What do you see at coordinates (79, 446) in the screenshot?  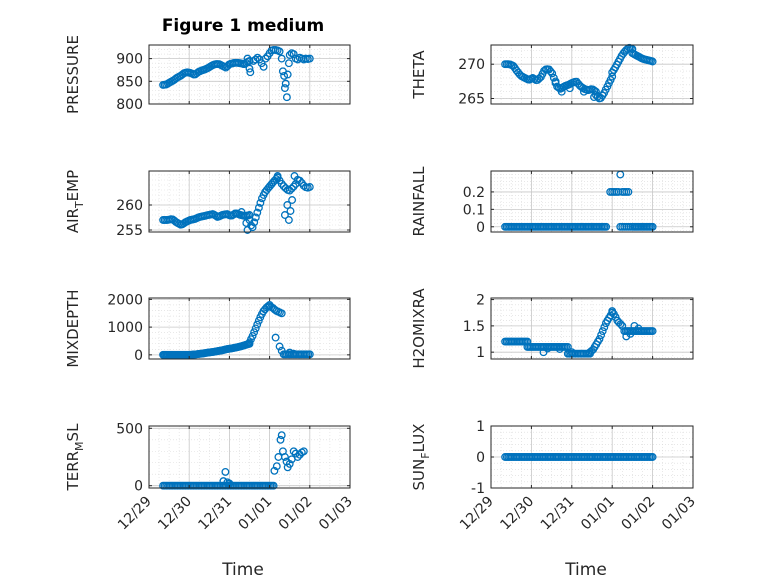 I see `y-axis-label-subscript: M` at bounding box center [79, 446].